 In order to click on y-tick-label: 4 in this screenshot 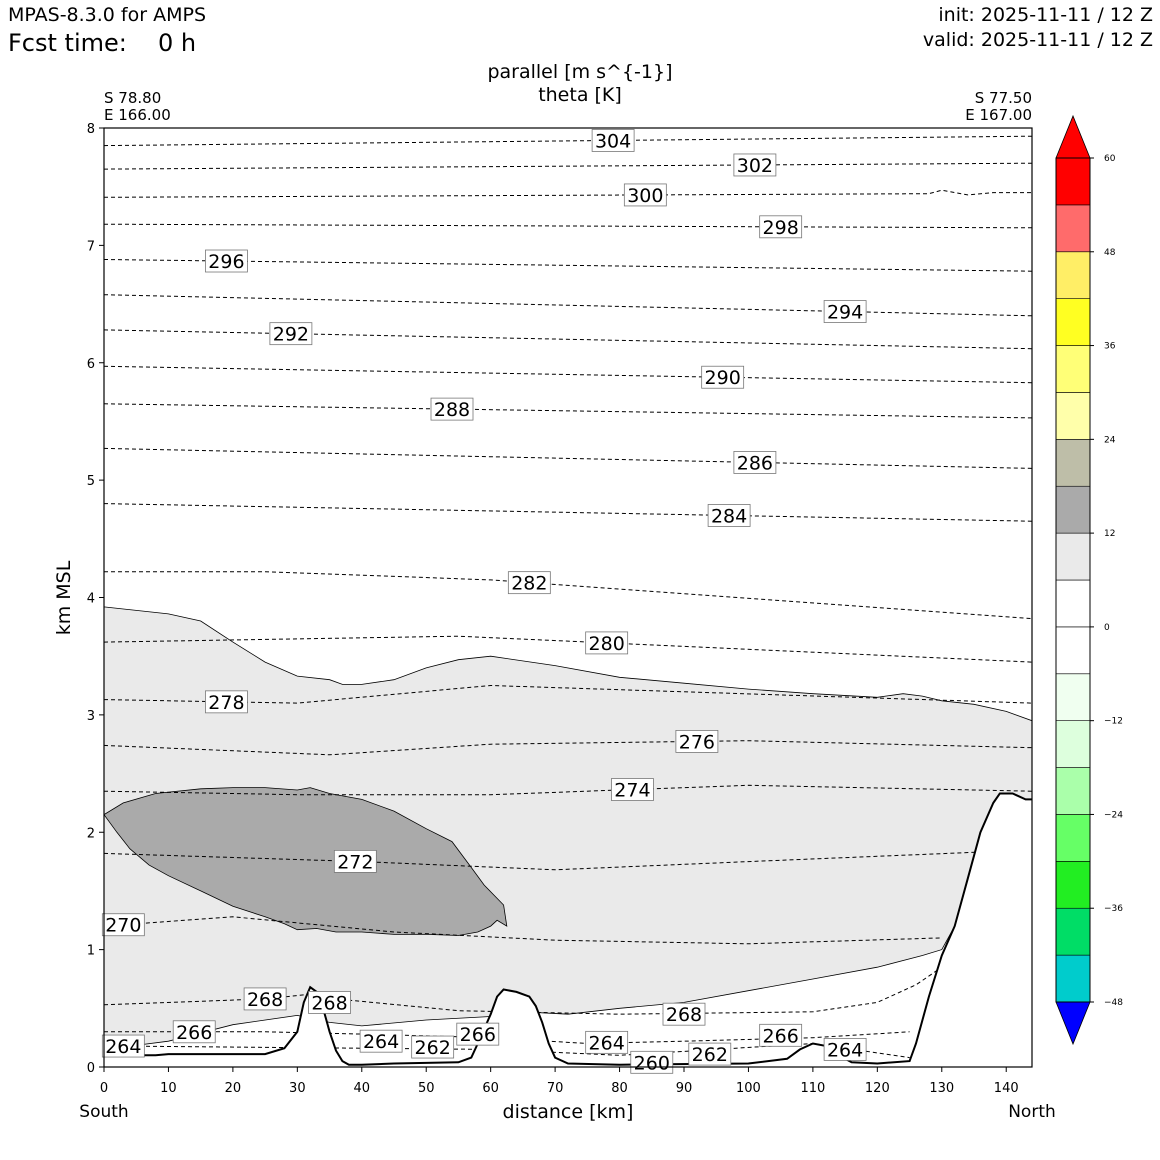, I will do `click(91, 599)`.